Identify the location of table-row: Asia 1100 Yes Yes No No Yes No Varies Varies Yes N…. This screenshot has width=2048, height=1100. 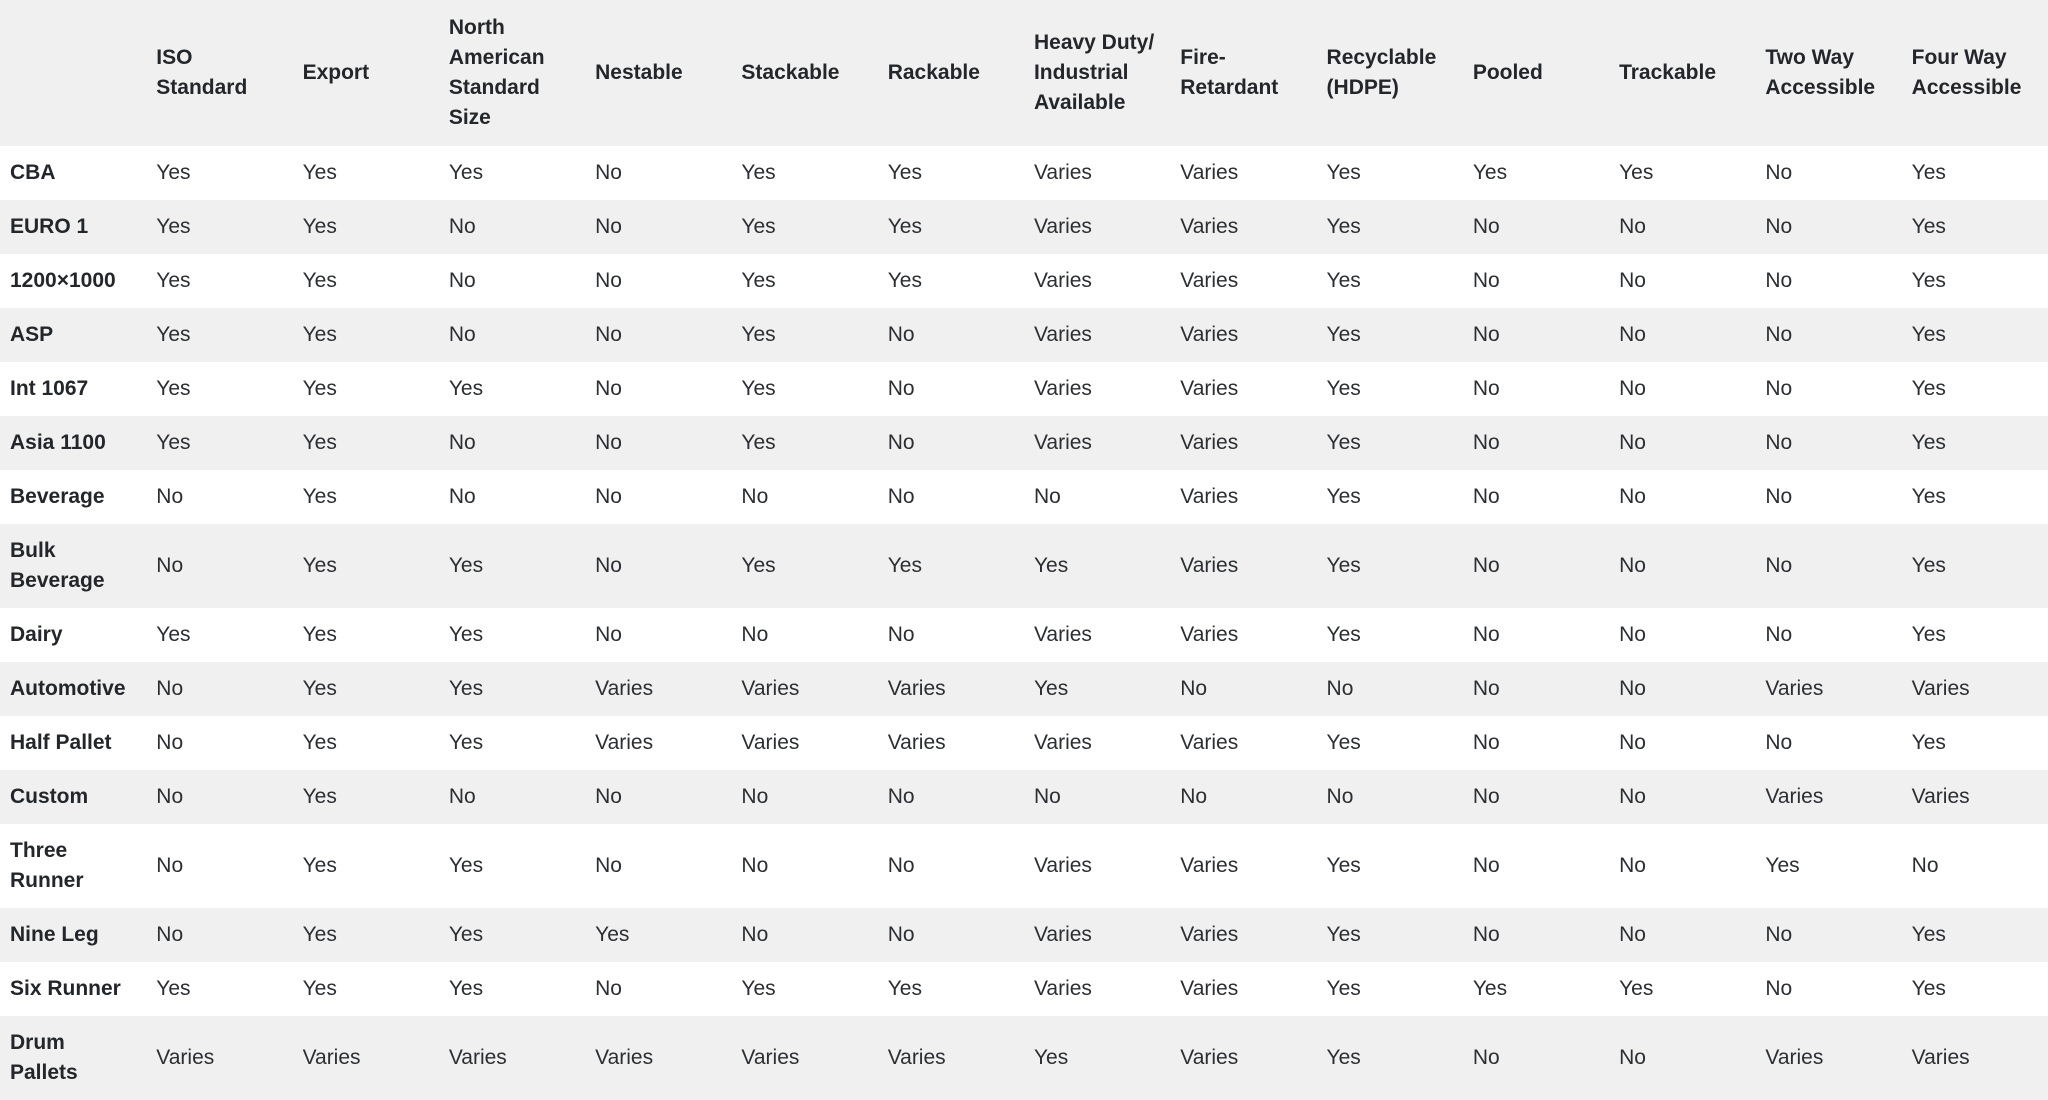
(1024, 443).